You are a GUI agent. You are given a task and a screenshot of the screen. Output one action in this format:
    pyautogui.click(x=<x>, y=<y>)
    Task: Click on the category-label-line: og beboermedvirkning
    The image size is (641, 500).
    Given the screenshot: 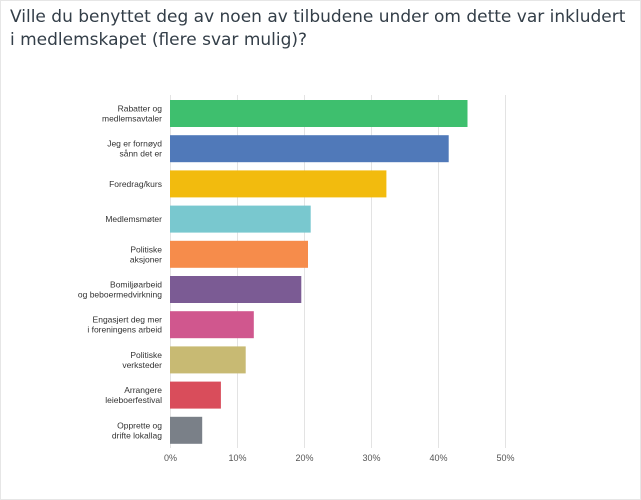 What is the action you would take?
    pyautogui.click(x=120, y=295)
    